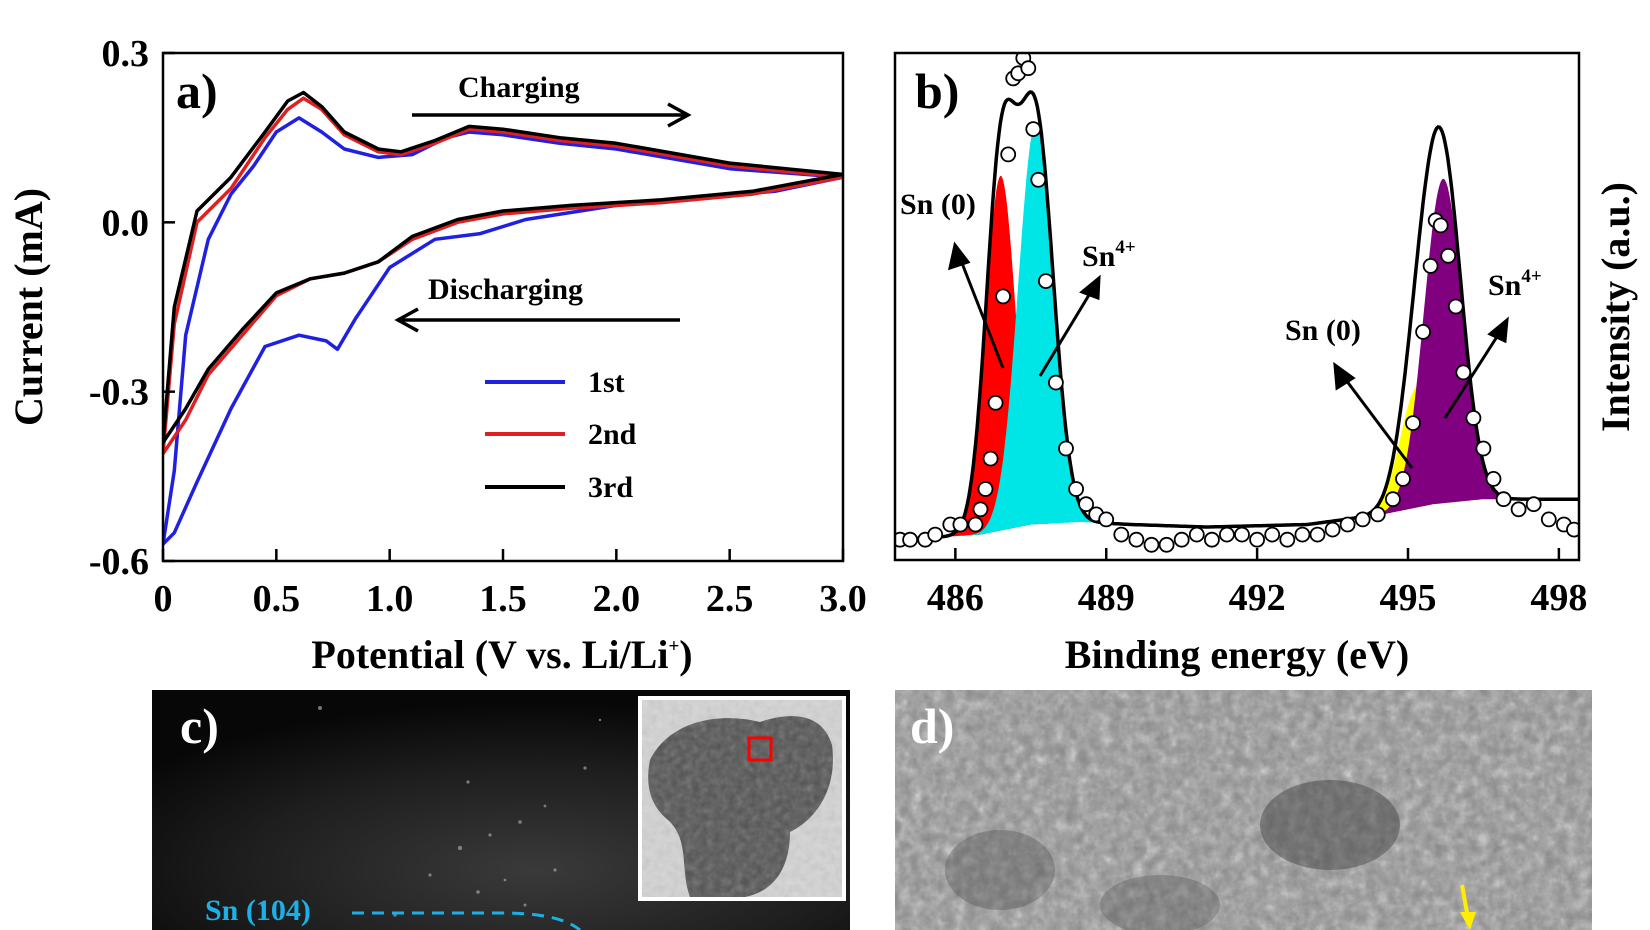 This screenshot has height=930, width=1650. What do you see at coordinates (277, 599) in the screenshot?
I see `x-tick-label-a: 0.5` at bounding box center [277, 599].